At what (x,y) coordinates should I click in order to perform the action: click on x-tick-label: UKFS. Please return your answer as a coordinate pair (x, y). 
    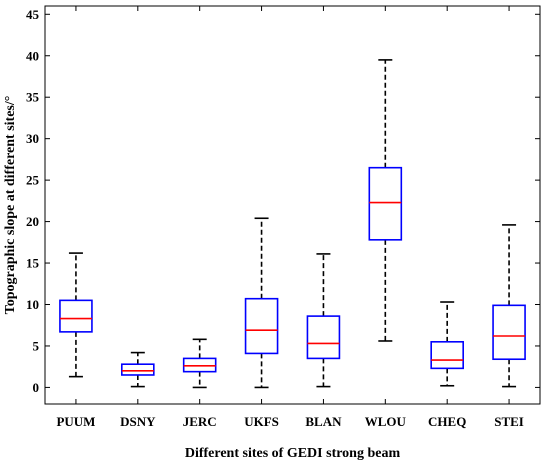
    Looking at the image, I should click on (261, 421).